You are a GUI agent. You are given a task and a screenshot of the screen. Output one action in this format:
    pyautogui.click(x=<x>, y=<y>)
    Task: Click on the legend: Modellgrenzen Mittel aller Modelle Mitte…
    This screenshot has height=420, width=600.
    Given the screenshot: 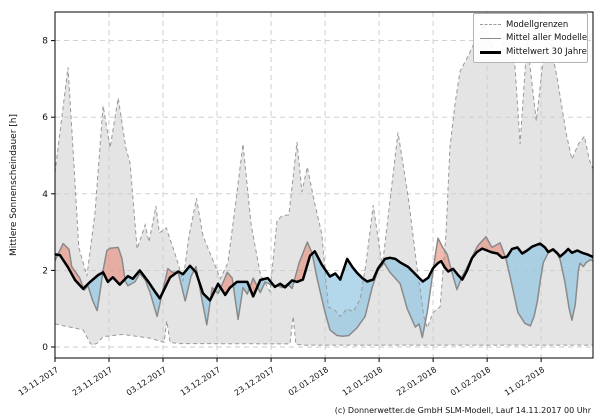 What is the action you would take?
    pyautogui.click(x=530, y=38)
    